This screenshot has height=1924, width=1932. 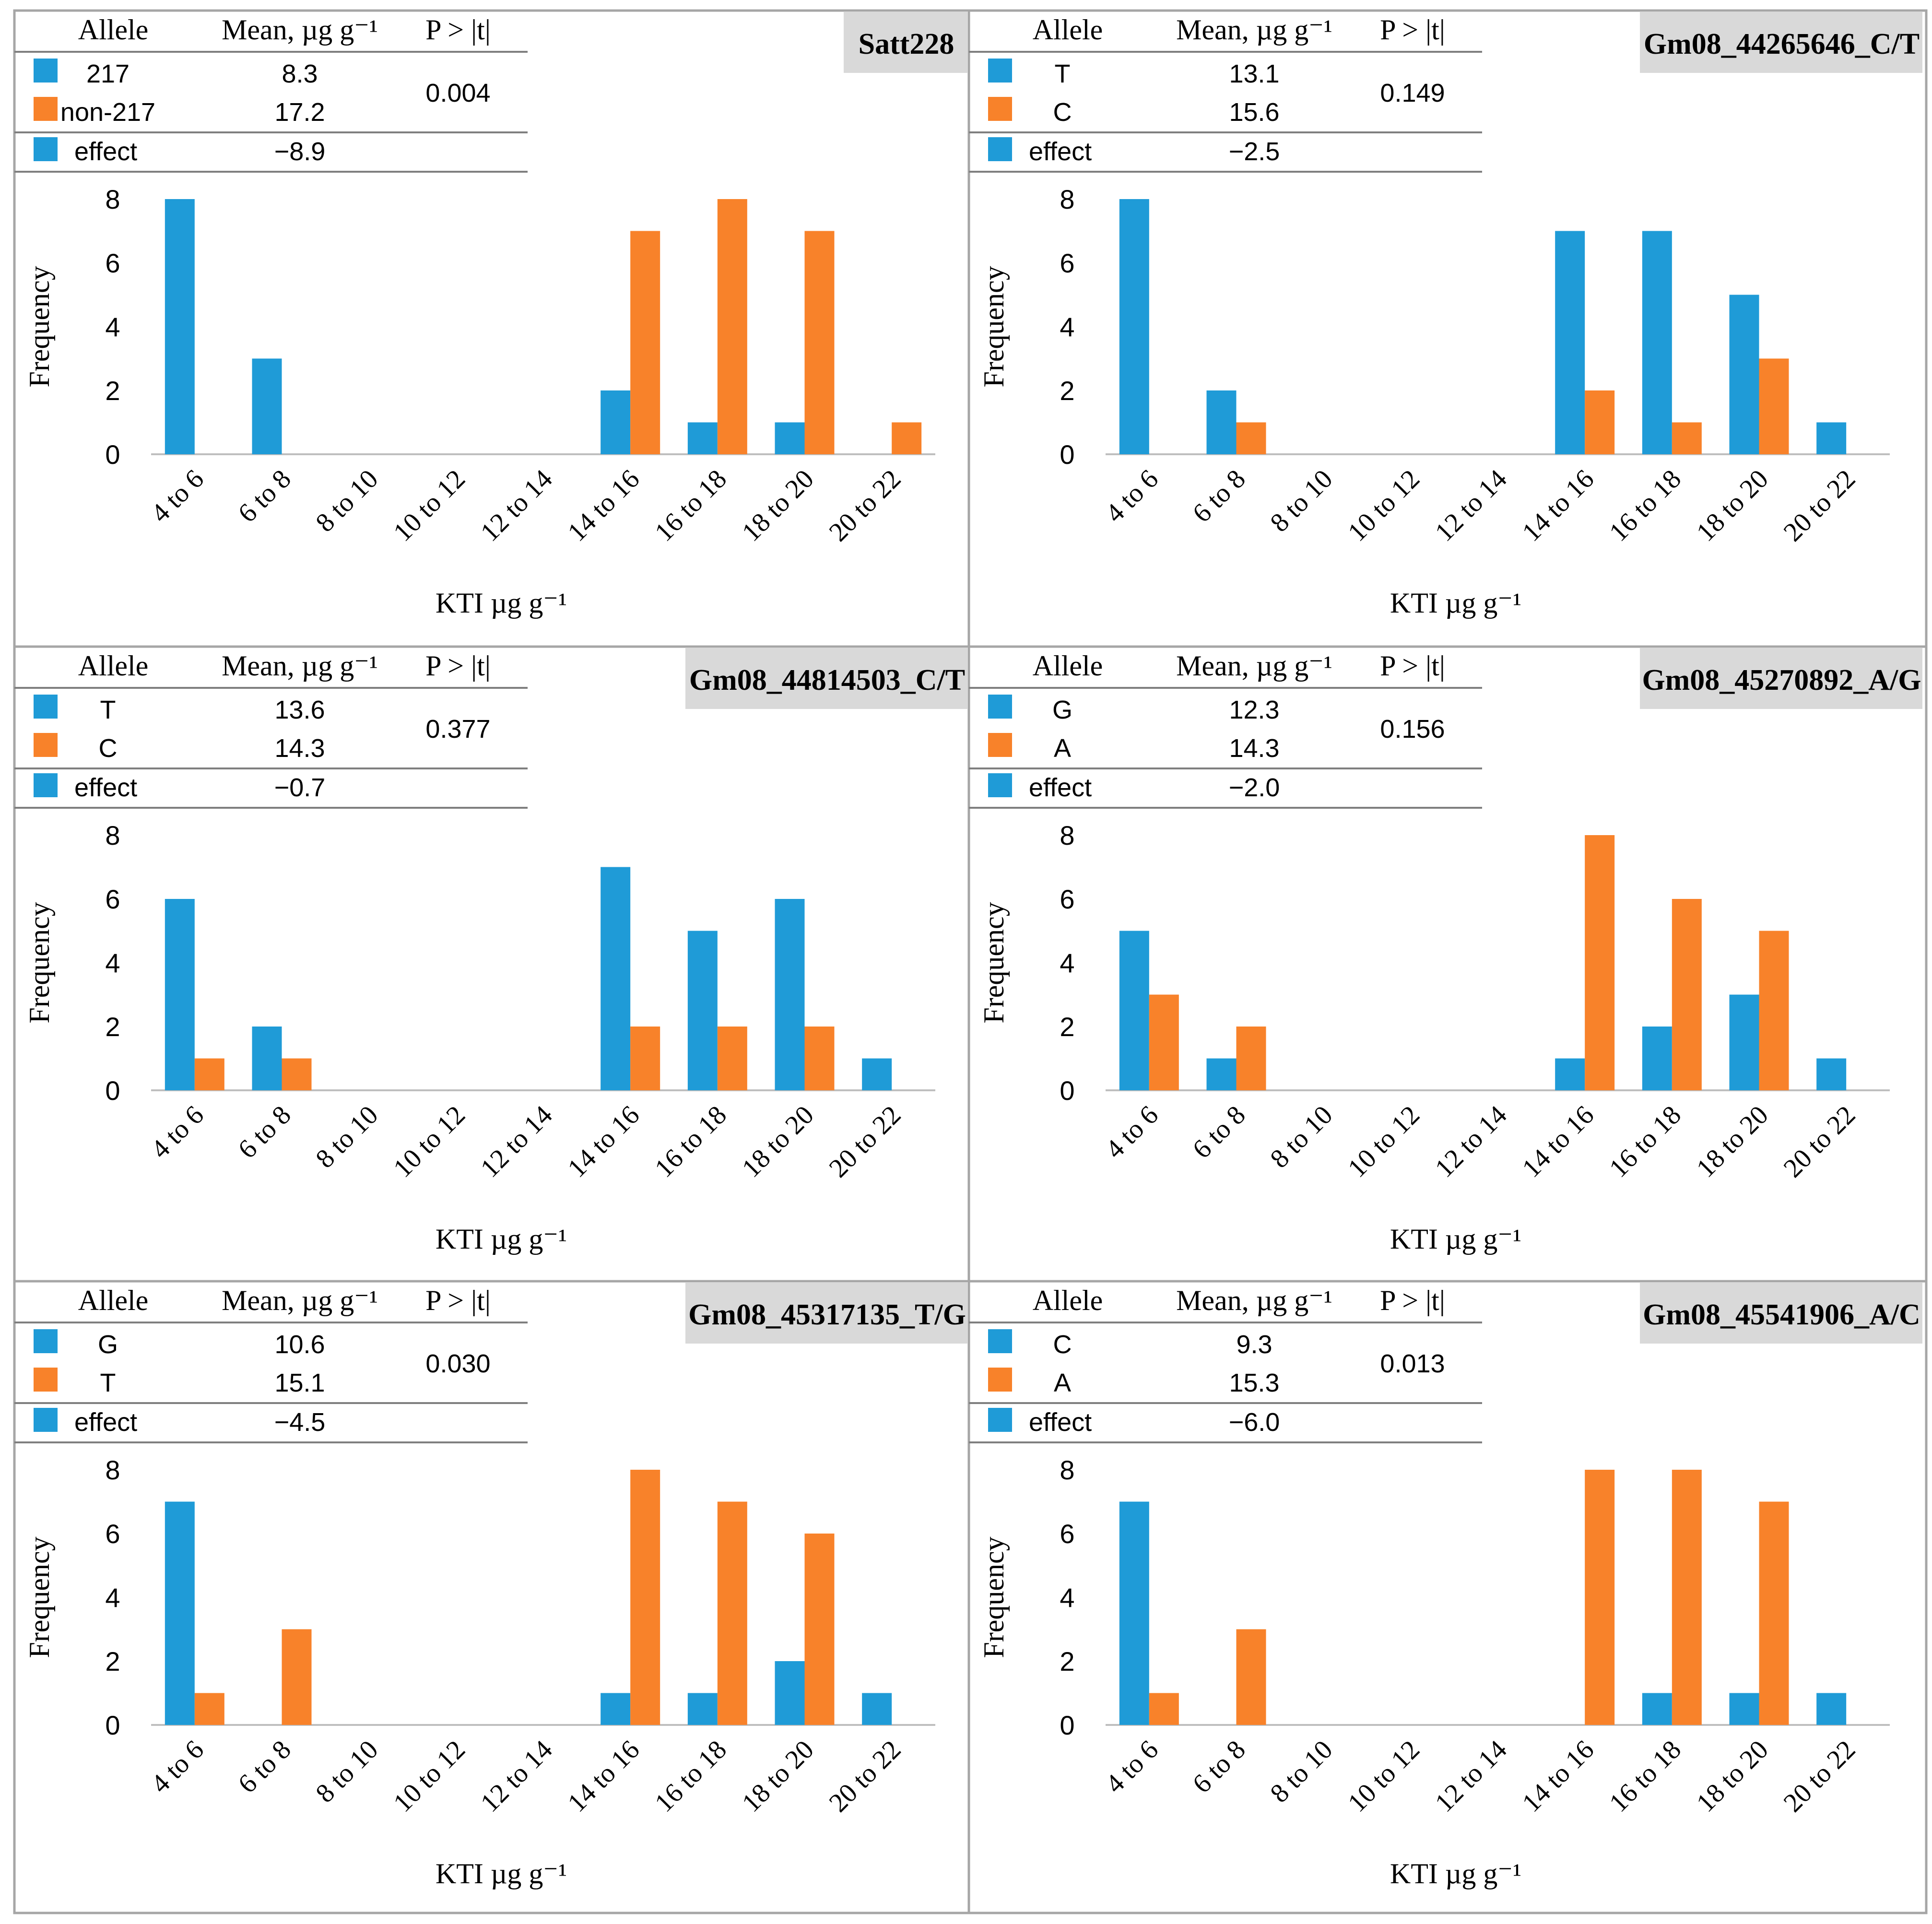 I want to click on panel-title-box: Gm08_44814503_C/T, so click(x=827, y=678).